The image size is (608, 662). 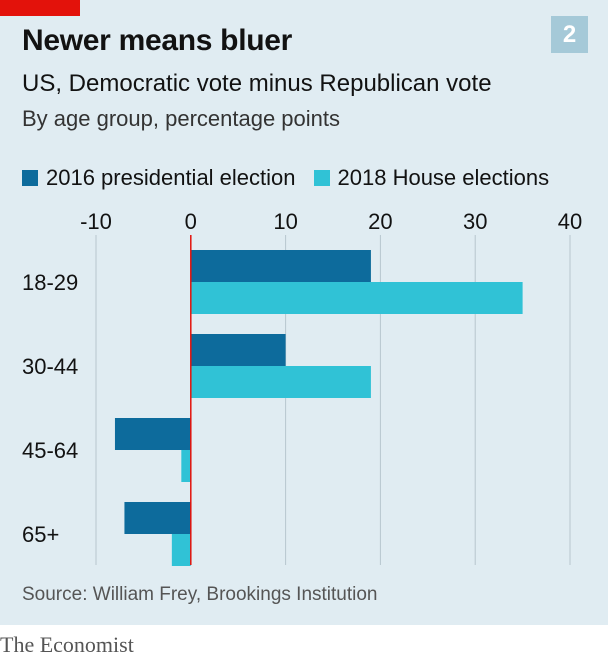 I want to click on legend-label-2016: 2016 presidential election, so click(x=171, y=177).